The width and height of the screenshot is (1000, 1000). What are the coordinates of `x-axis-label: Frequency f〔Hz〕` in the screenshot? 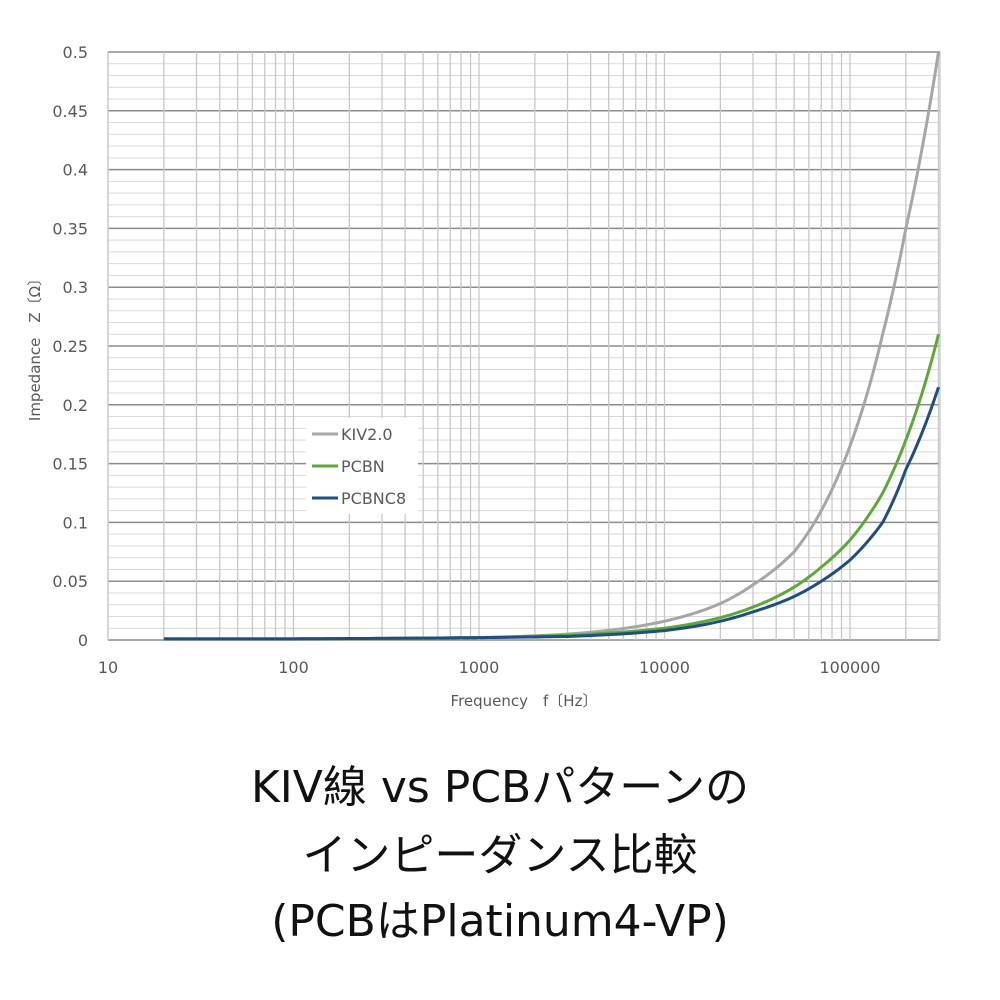 It's located at (524, 701).